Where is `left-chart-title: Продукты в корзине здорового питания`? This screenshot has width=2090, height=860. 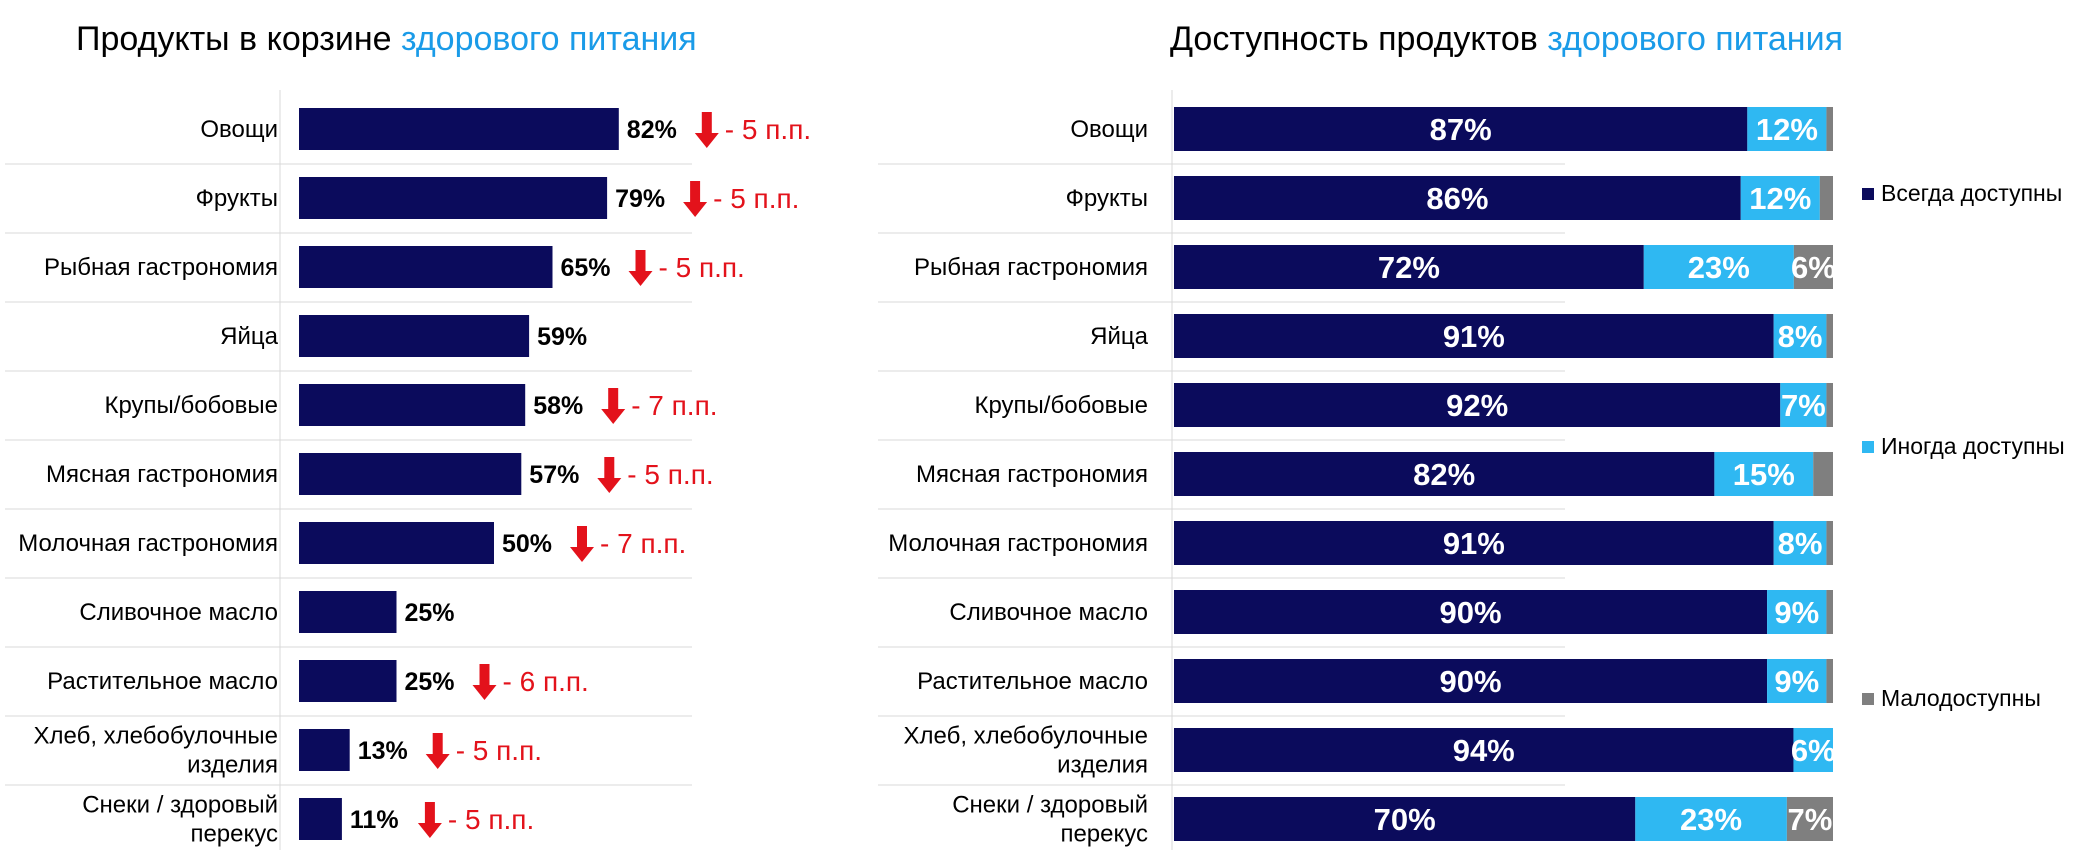 left-chart-title: Продукты в корзине здорового питания is located at coordinates (386, 39).